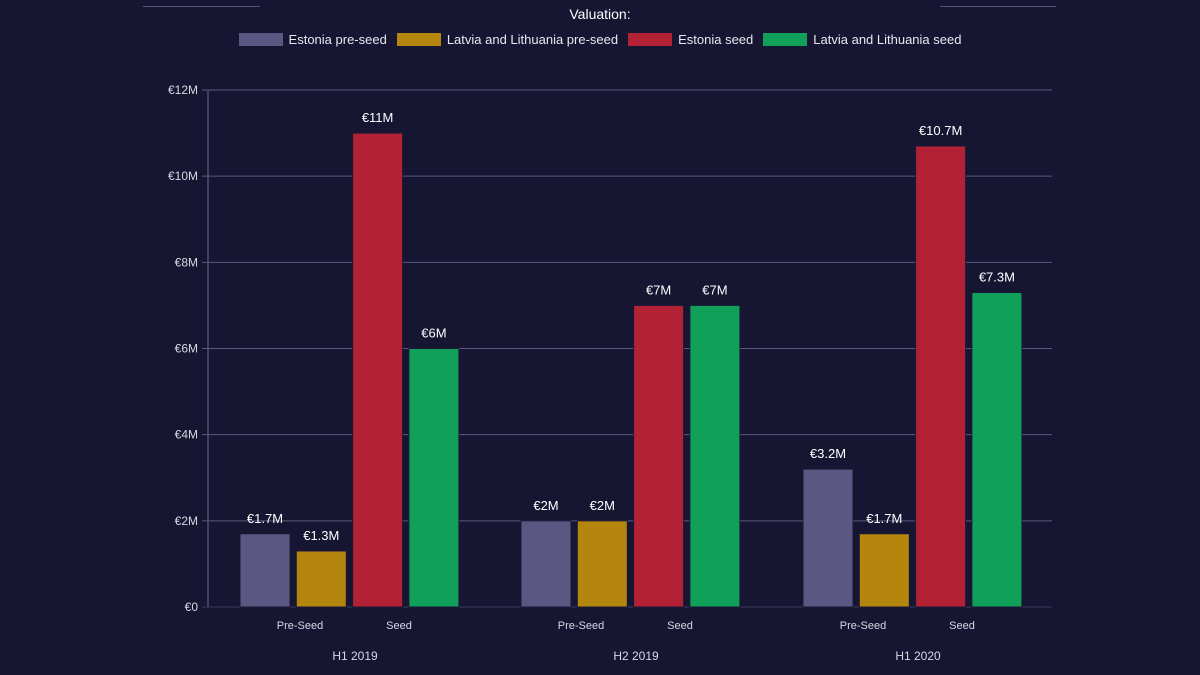 Image resolution: width=1200 pixels, height=675 pixels. Describe the element at coordinates (186, 435) in the screenshot. I see `y-tick-label: €4M` at that location.